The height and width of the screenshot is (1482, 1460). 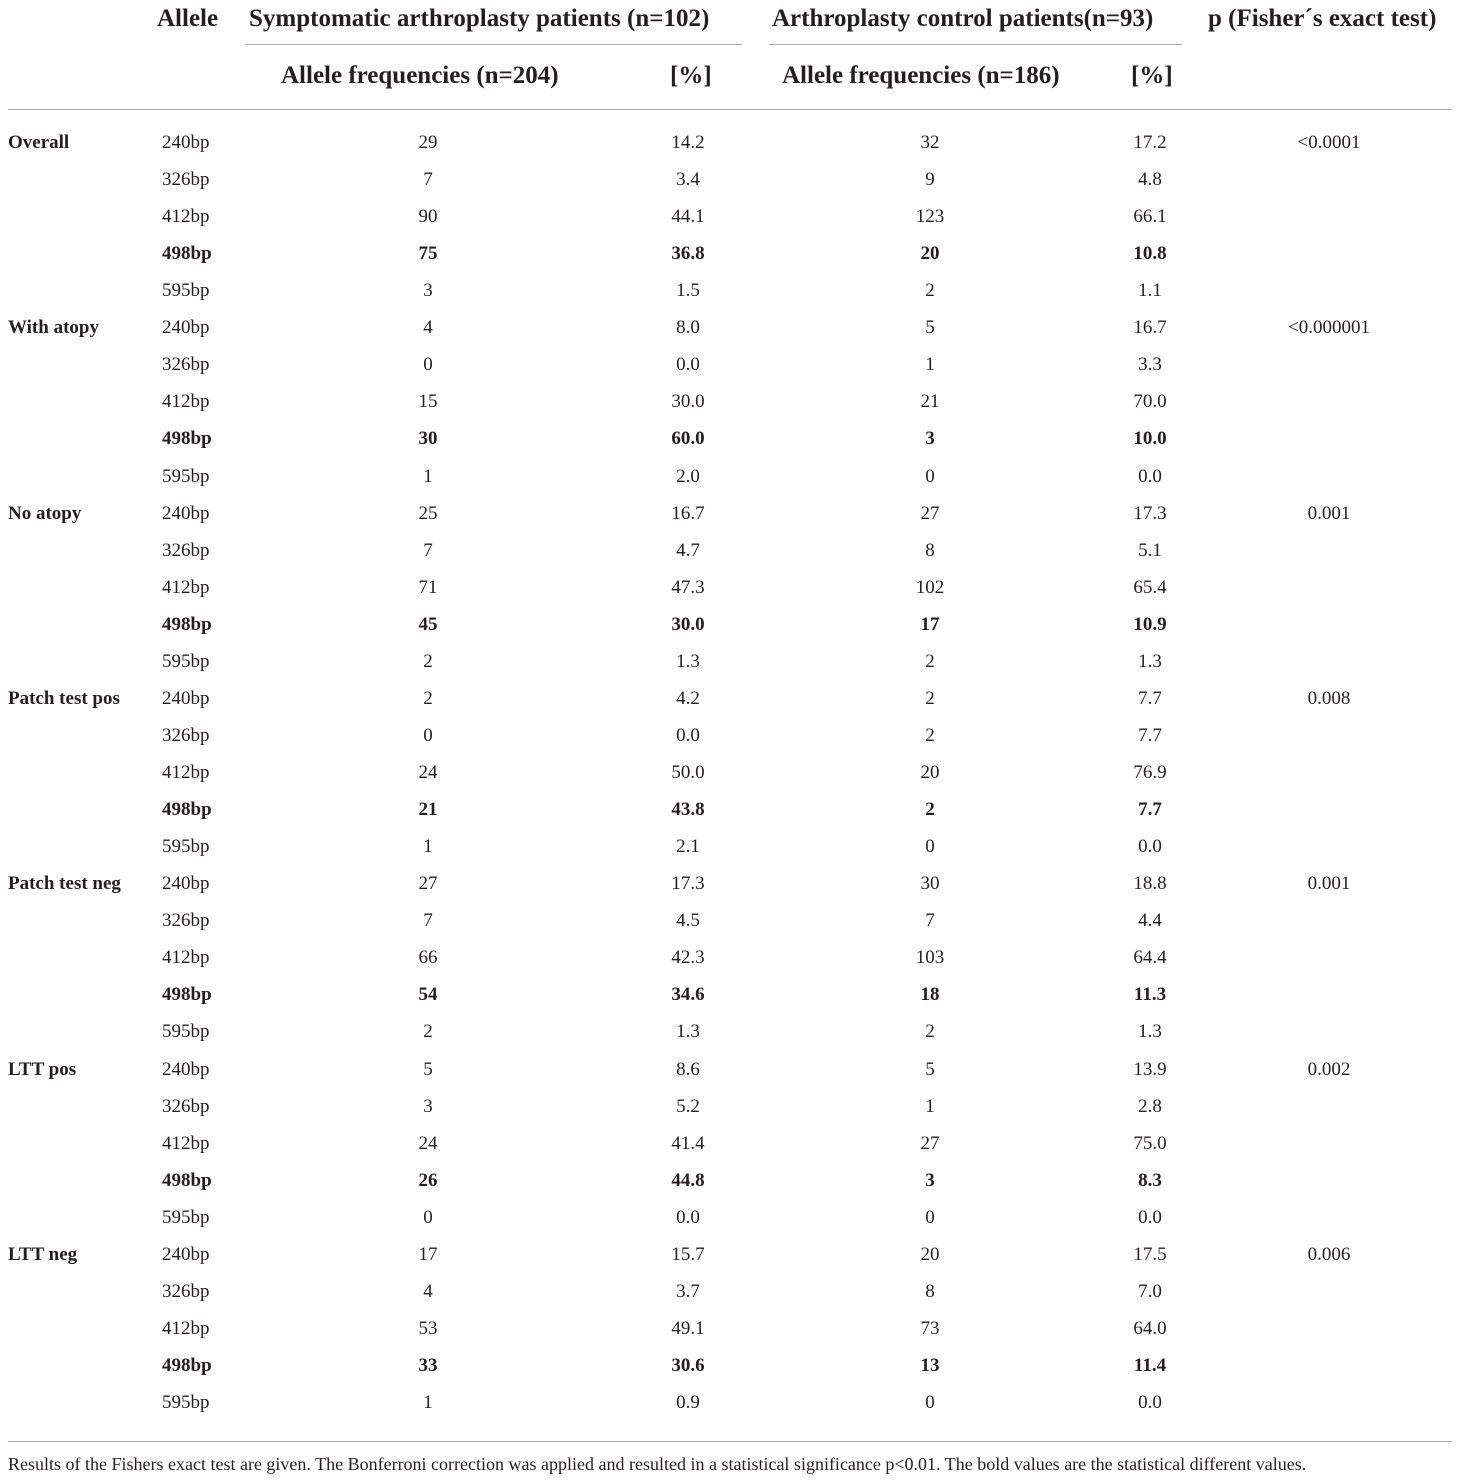 What do you see at coordinates (688, 587) in the screenshot?
I see `symptomatic-percent-cell: 47.3` at bounding box center [688, 587].